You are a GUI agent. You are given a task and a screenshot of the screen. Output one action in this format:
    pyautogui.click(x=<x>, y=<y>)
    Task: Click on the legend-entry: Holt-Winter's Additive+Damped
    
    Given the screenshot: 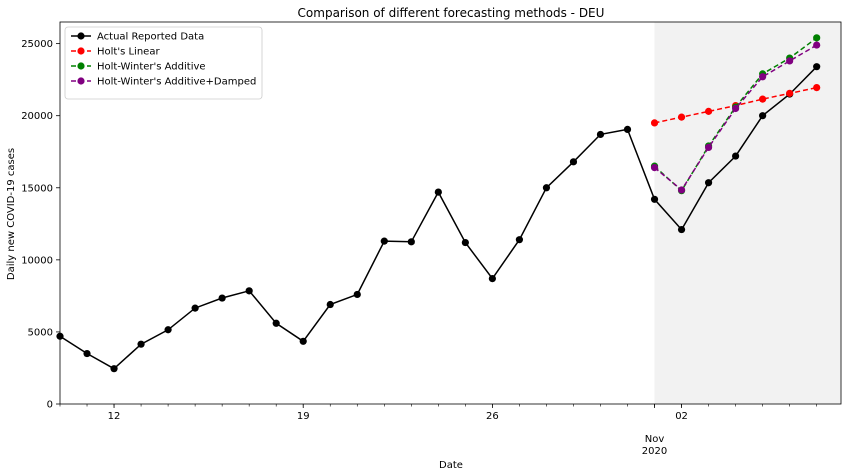 What is the action you would take?
    pyautogui.click(x=163, y=82)
    